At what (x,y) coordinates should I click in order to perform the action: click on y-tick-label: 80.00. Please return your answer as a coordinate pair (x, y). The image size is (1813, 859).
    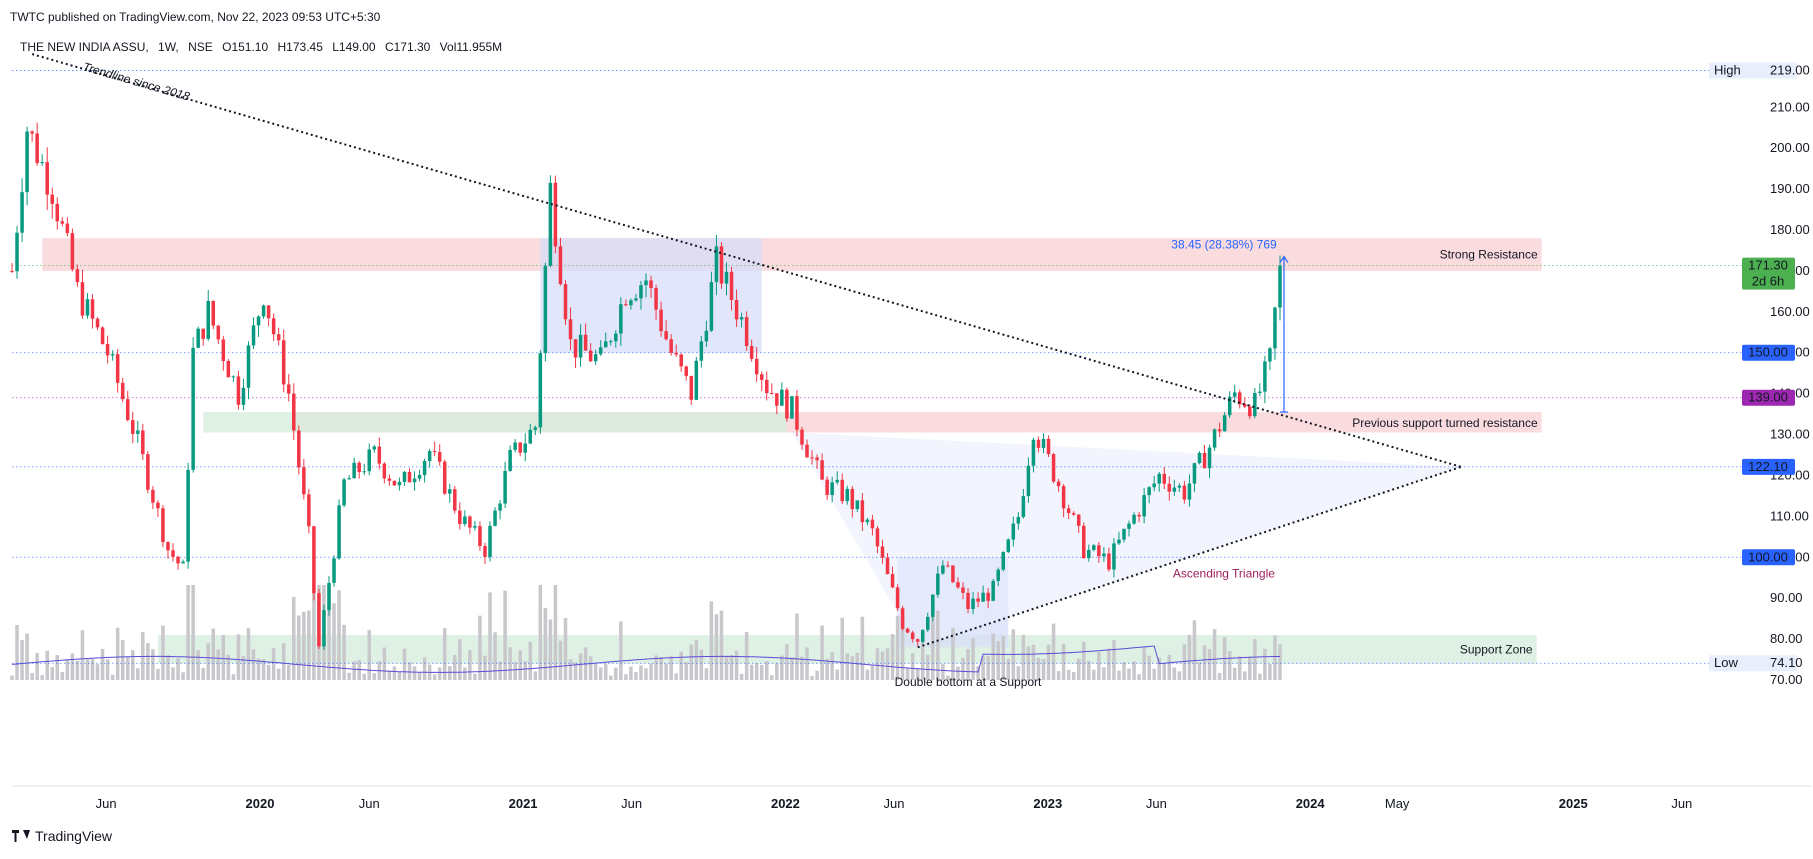
    Looking at the image, I should click on (1786, 638).